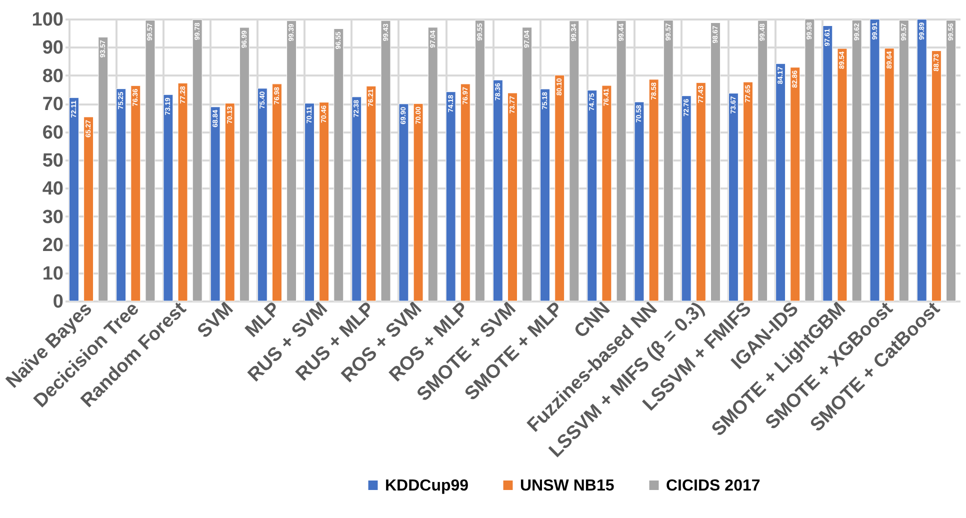 The height and width of the screenshot is (518, 966). I want to click on legend-label: CICIDS 2017, so click(713, 485).